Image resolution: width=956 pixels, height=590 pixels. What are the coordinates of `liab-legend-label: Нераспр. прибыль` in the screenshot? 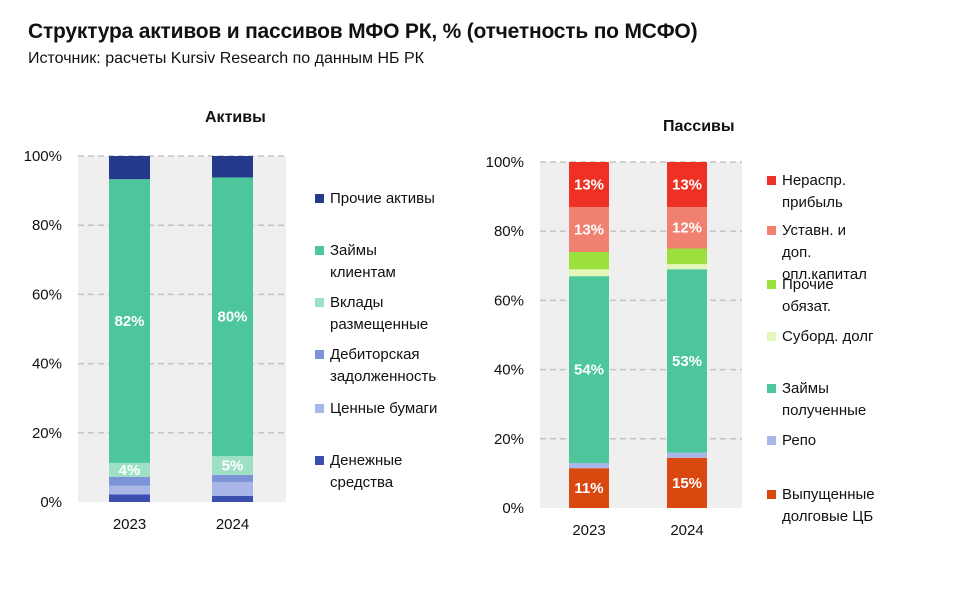 It's located at (814, 191).